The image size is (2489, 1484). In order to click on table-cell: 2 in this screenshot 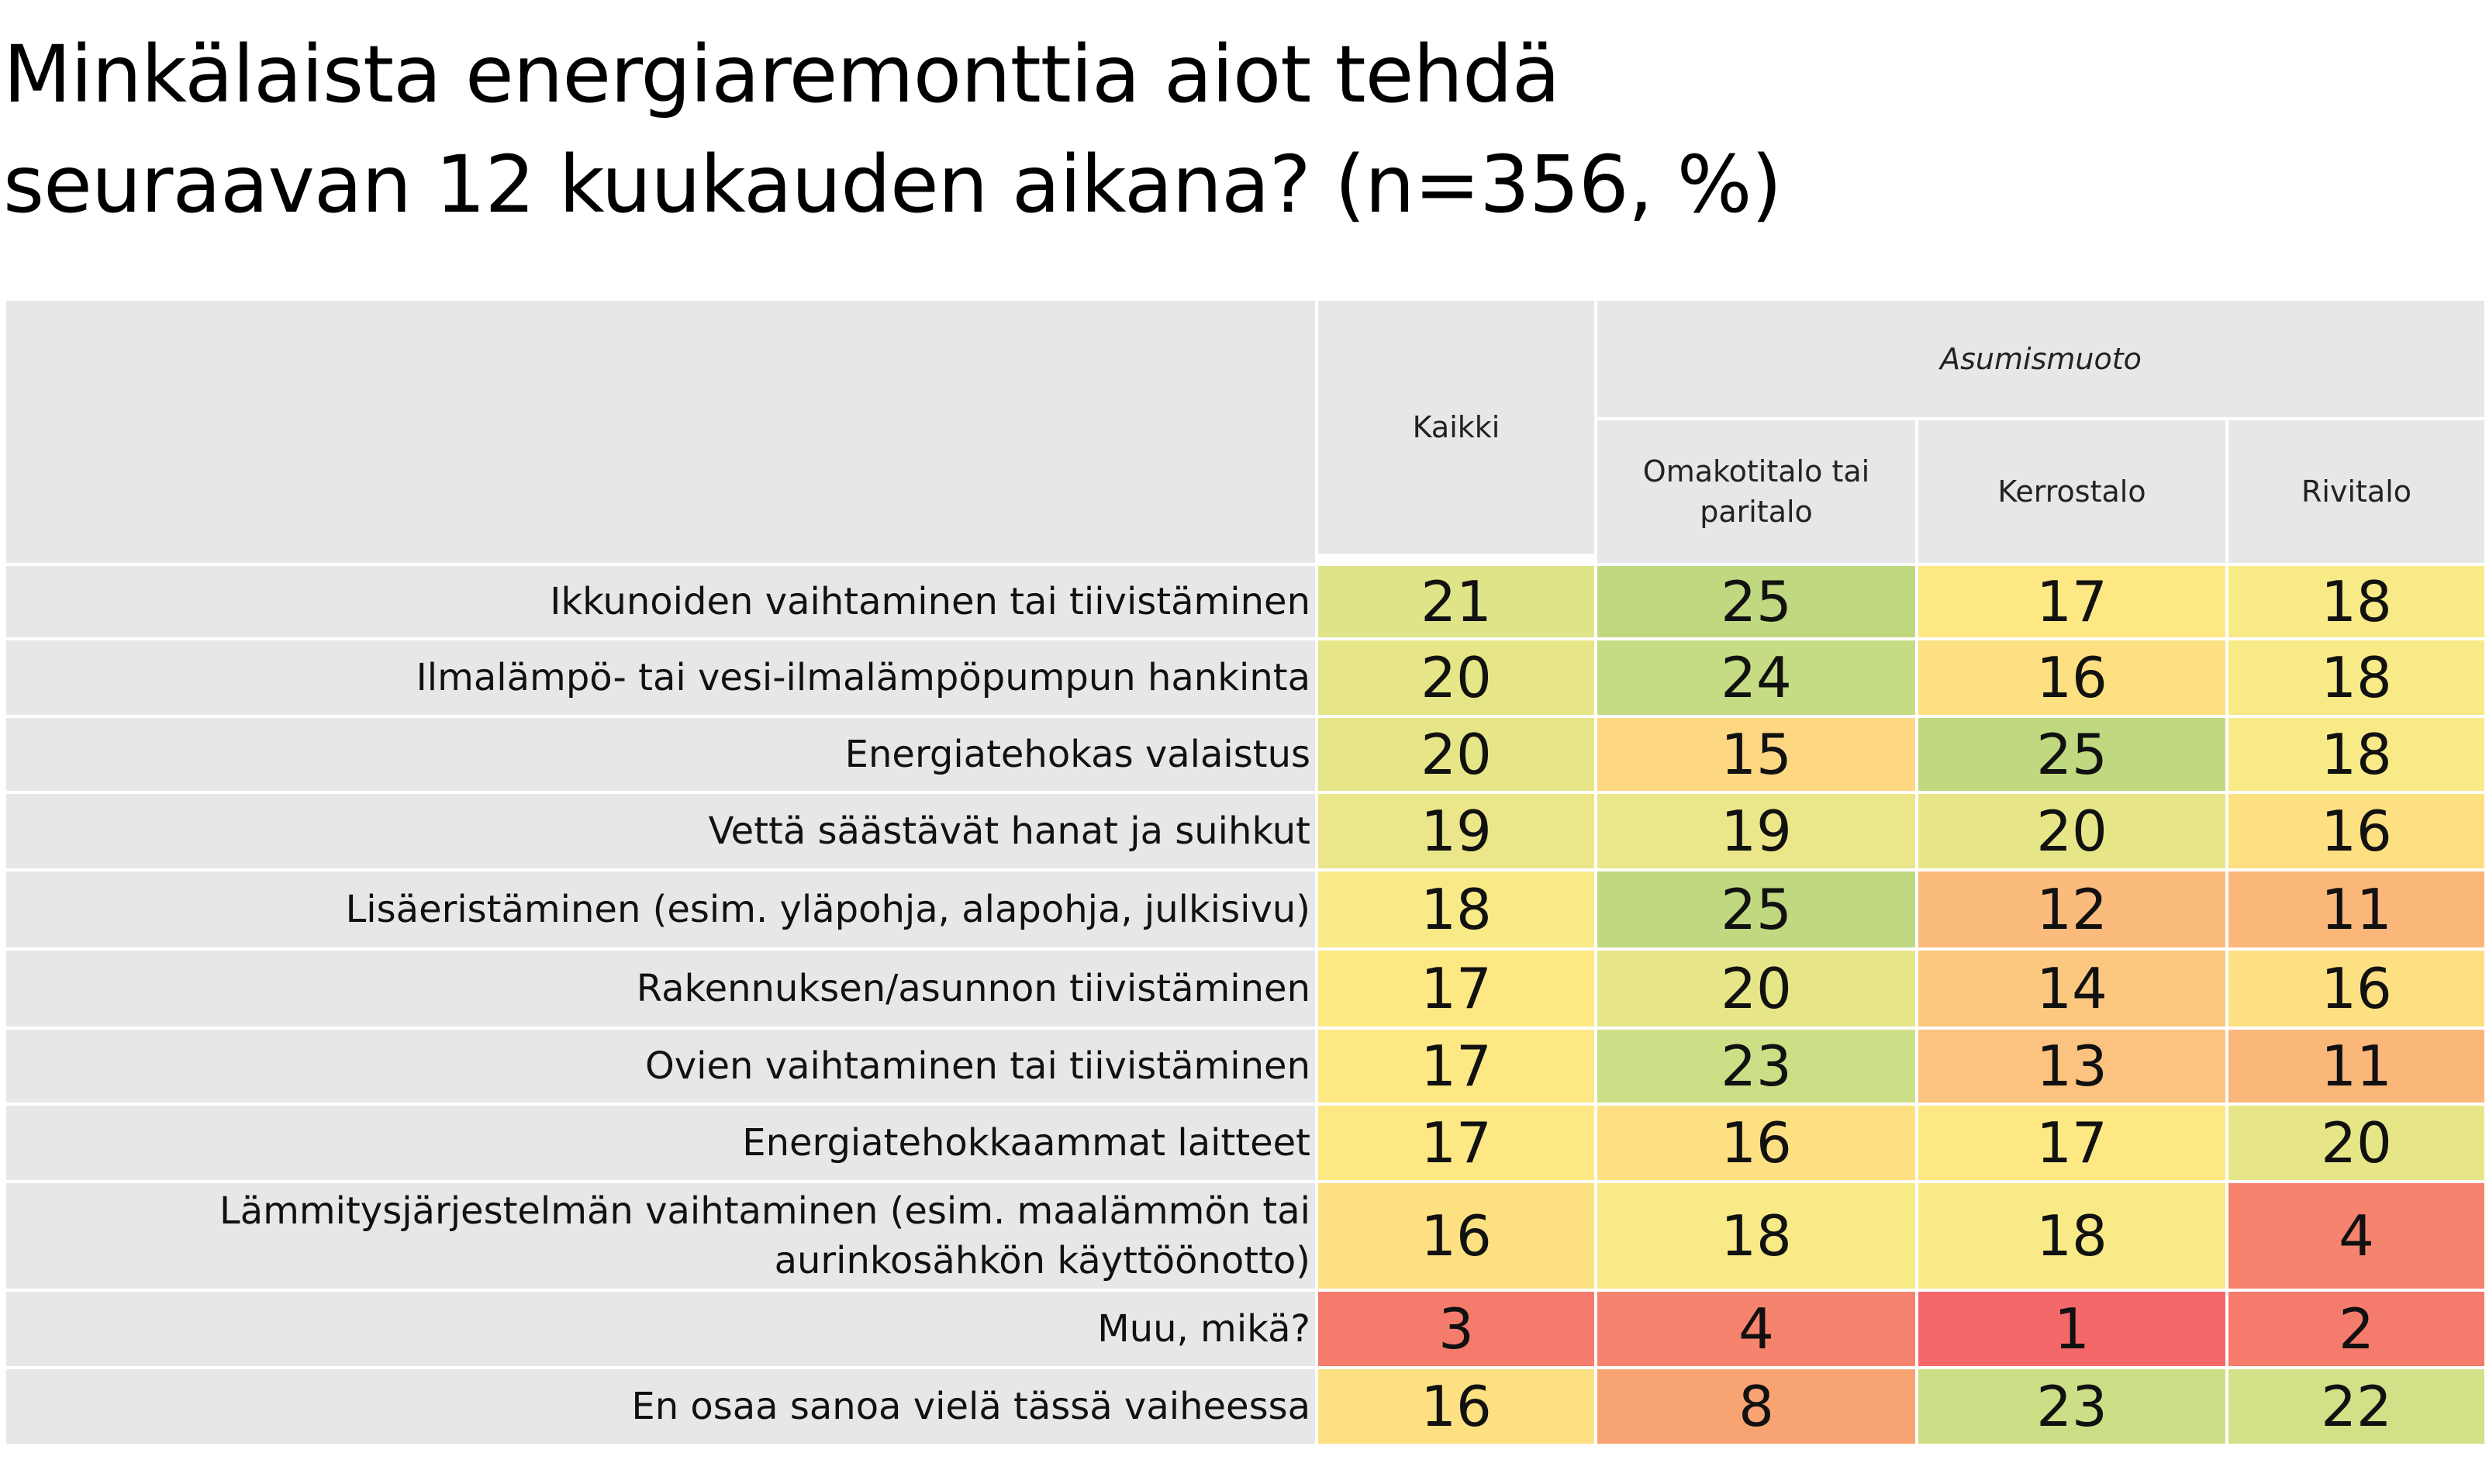, I will do `click(2356, 1329)`.